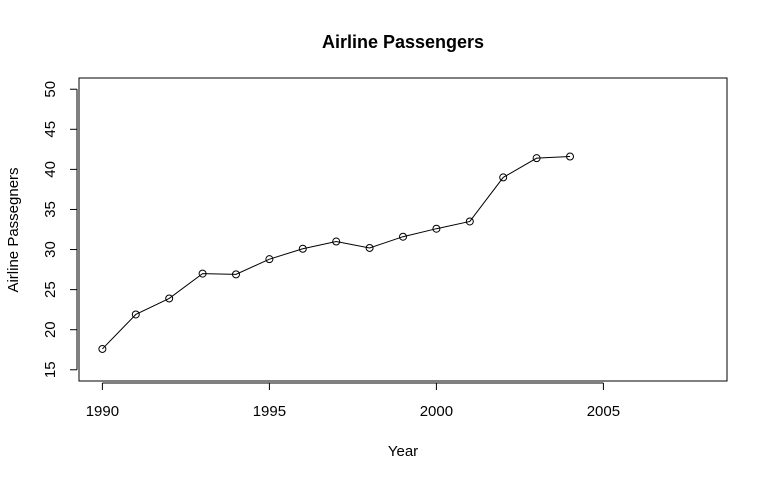  Describe the element at coordinates (603, 411) in the screenshot. I see `x-tick-label: 2005` at that location.